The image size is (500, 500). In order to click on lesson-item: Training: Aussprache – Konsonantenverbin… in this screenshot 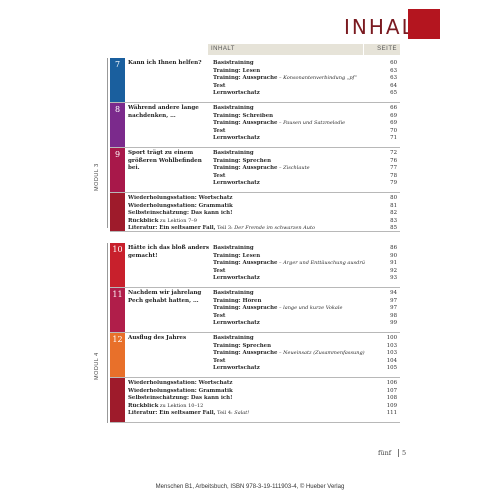, I will do `click(289, 79)`.